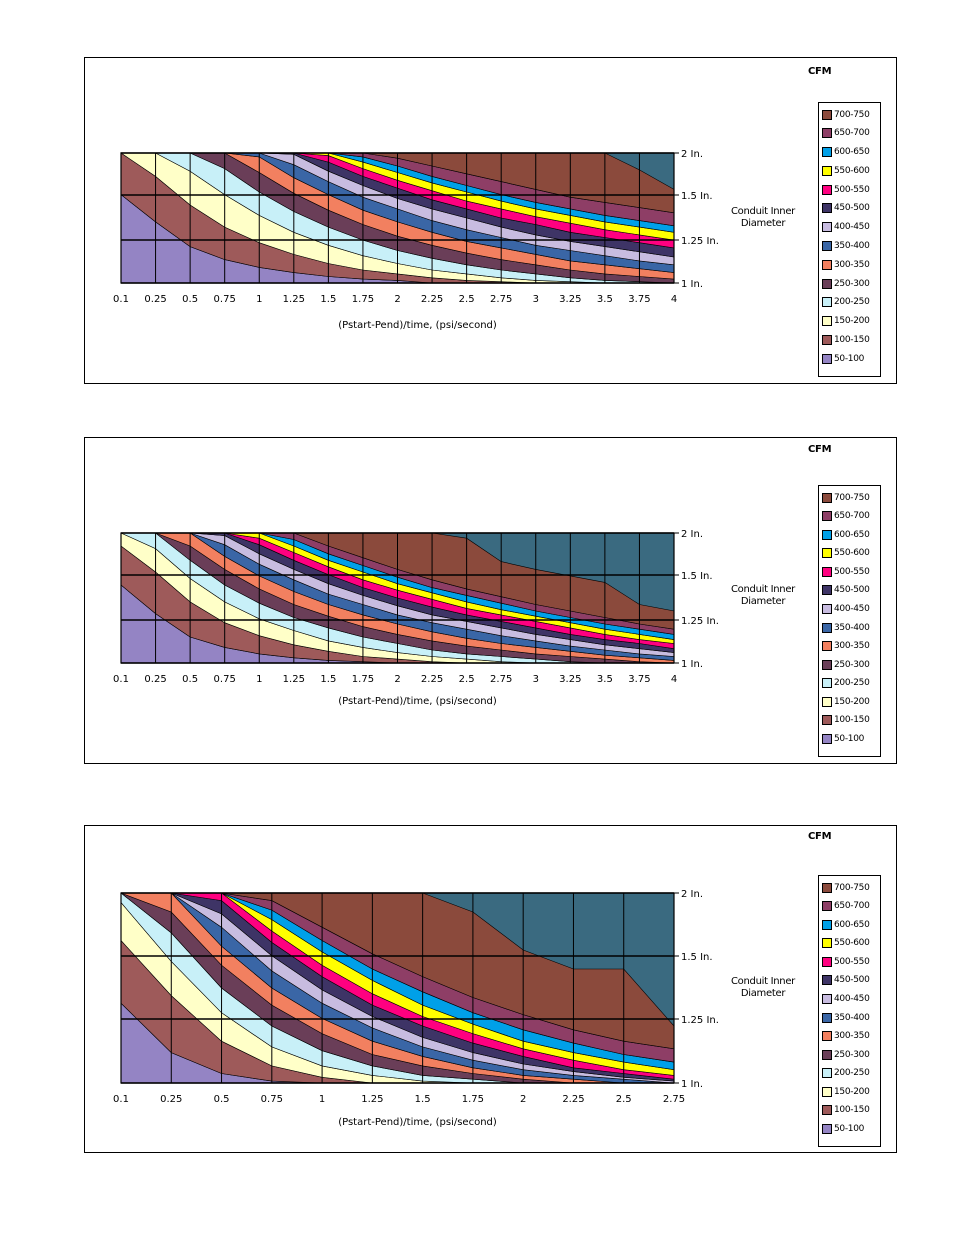  I want to click on legend-item: 650-700, so click(846, 516).